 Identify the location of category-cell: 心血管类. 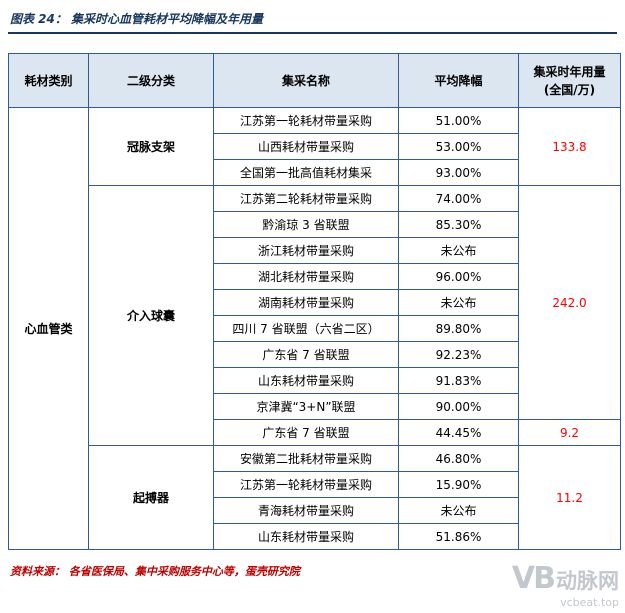
(48, 328).